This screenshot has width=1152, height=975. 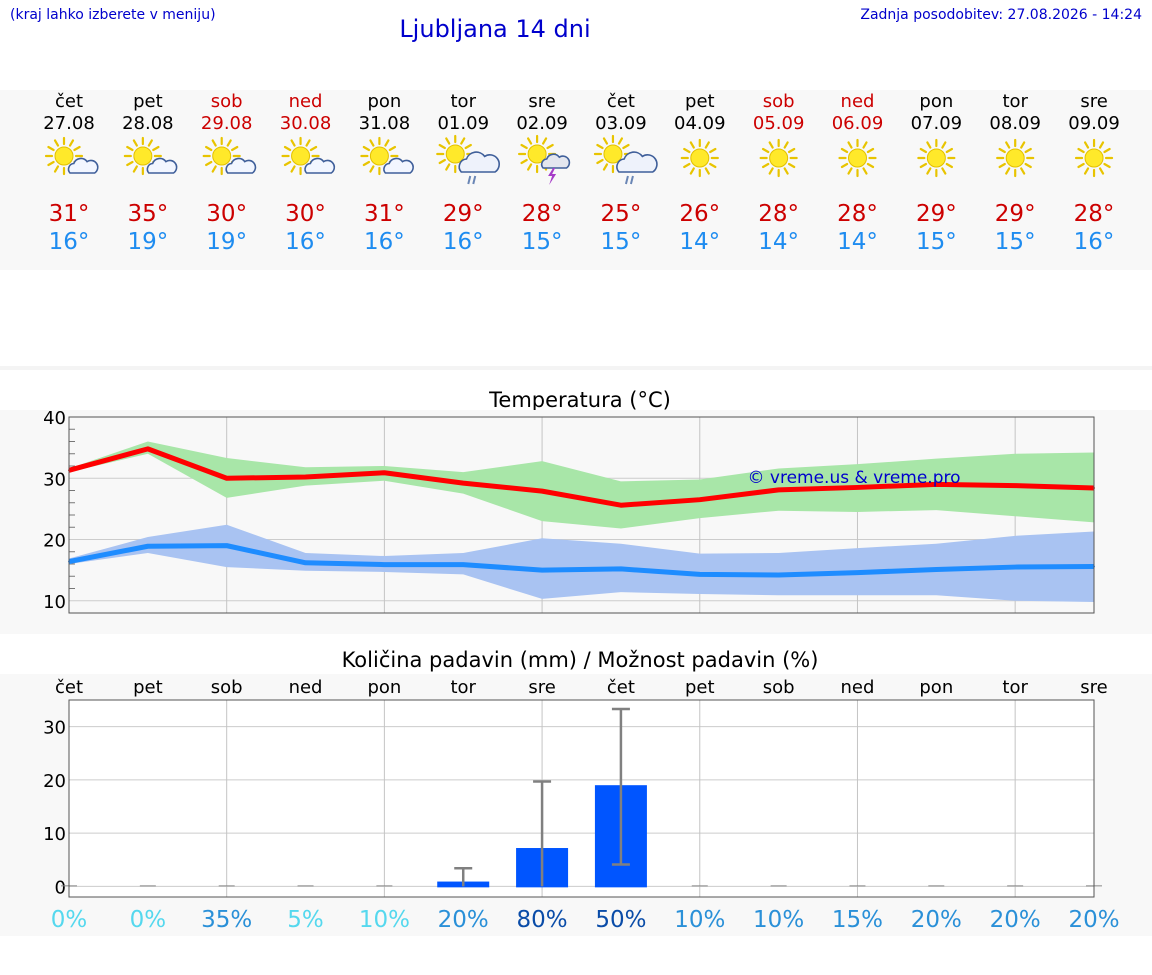 I want to click on y-tick-label: 0, so click(x=60, y=887).